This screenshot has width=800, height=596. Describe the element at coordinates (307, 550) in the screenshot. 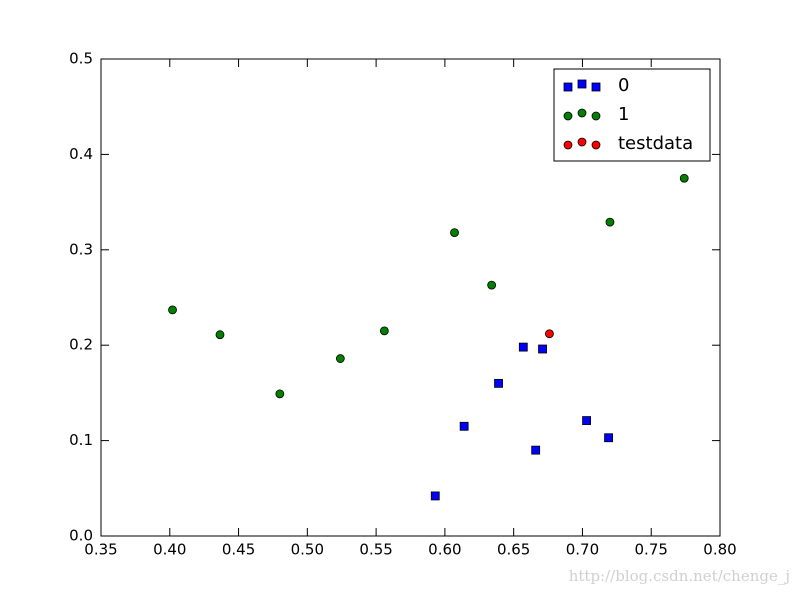

I see `x-tick-label: 0.50` at that location.